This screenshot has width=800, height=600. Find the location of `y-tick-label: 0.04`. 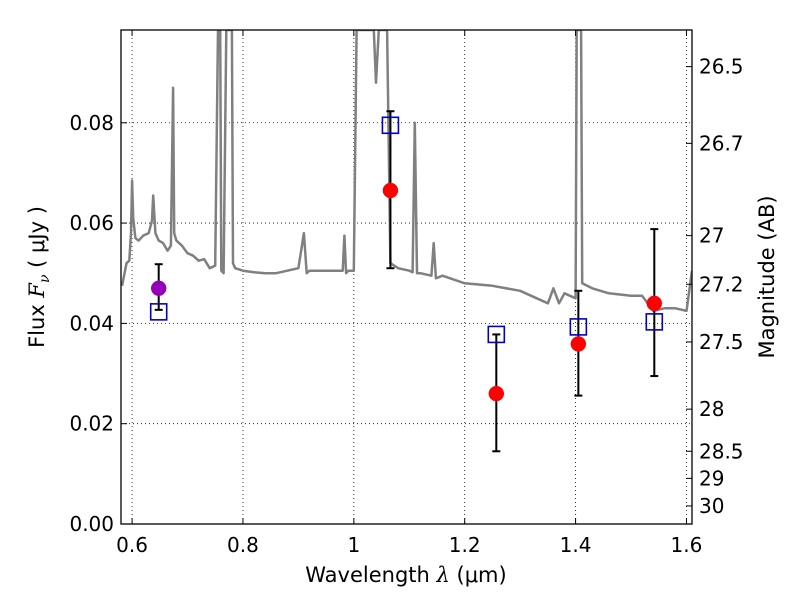

y-tick-label: 0.04 is located at coordinates (91, 323).